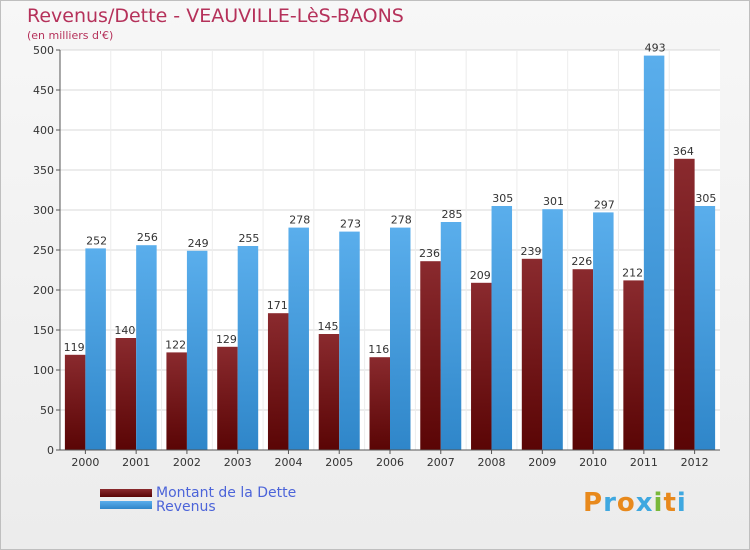 Image resolution: width=750 pixels, height=550 pixels. What do you see at coordinates (644, 462) in the screenshot?
I see `x-tick-label: 2011` at bounding box center [644, 462].